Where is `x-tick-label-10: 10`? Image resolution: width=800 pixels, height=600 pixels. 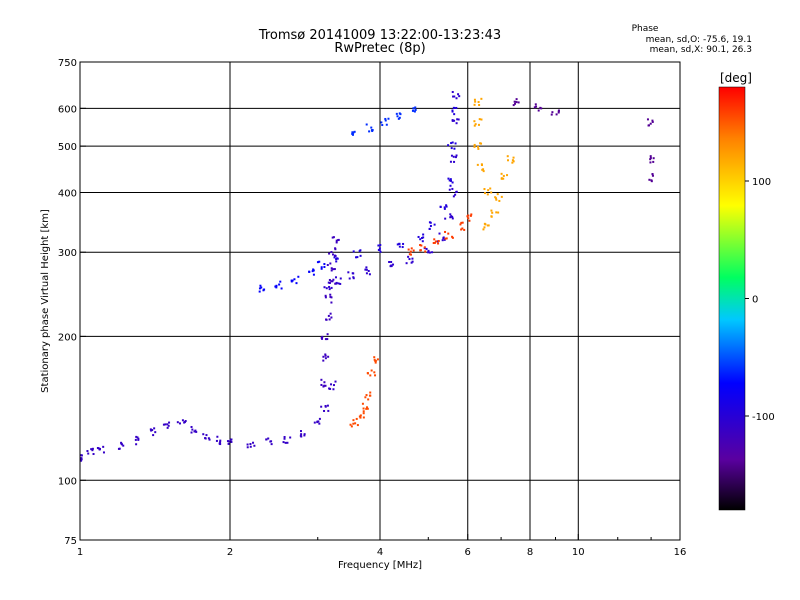 x-tick-label-10: 10 is located at coordinates (578, 552).